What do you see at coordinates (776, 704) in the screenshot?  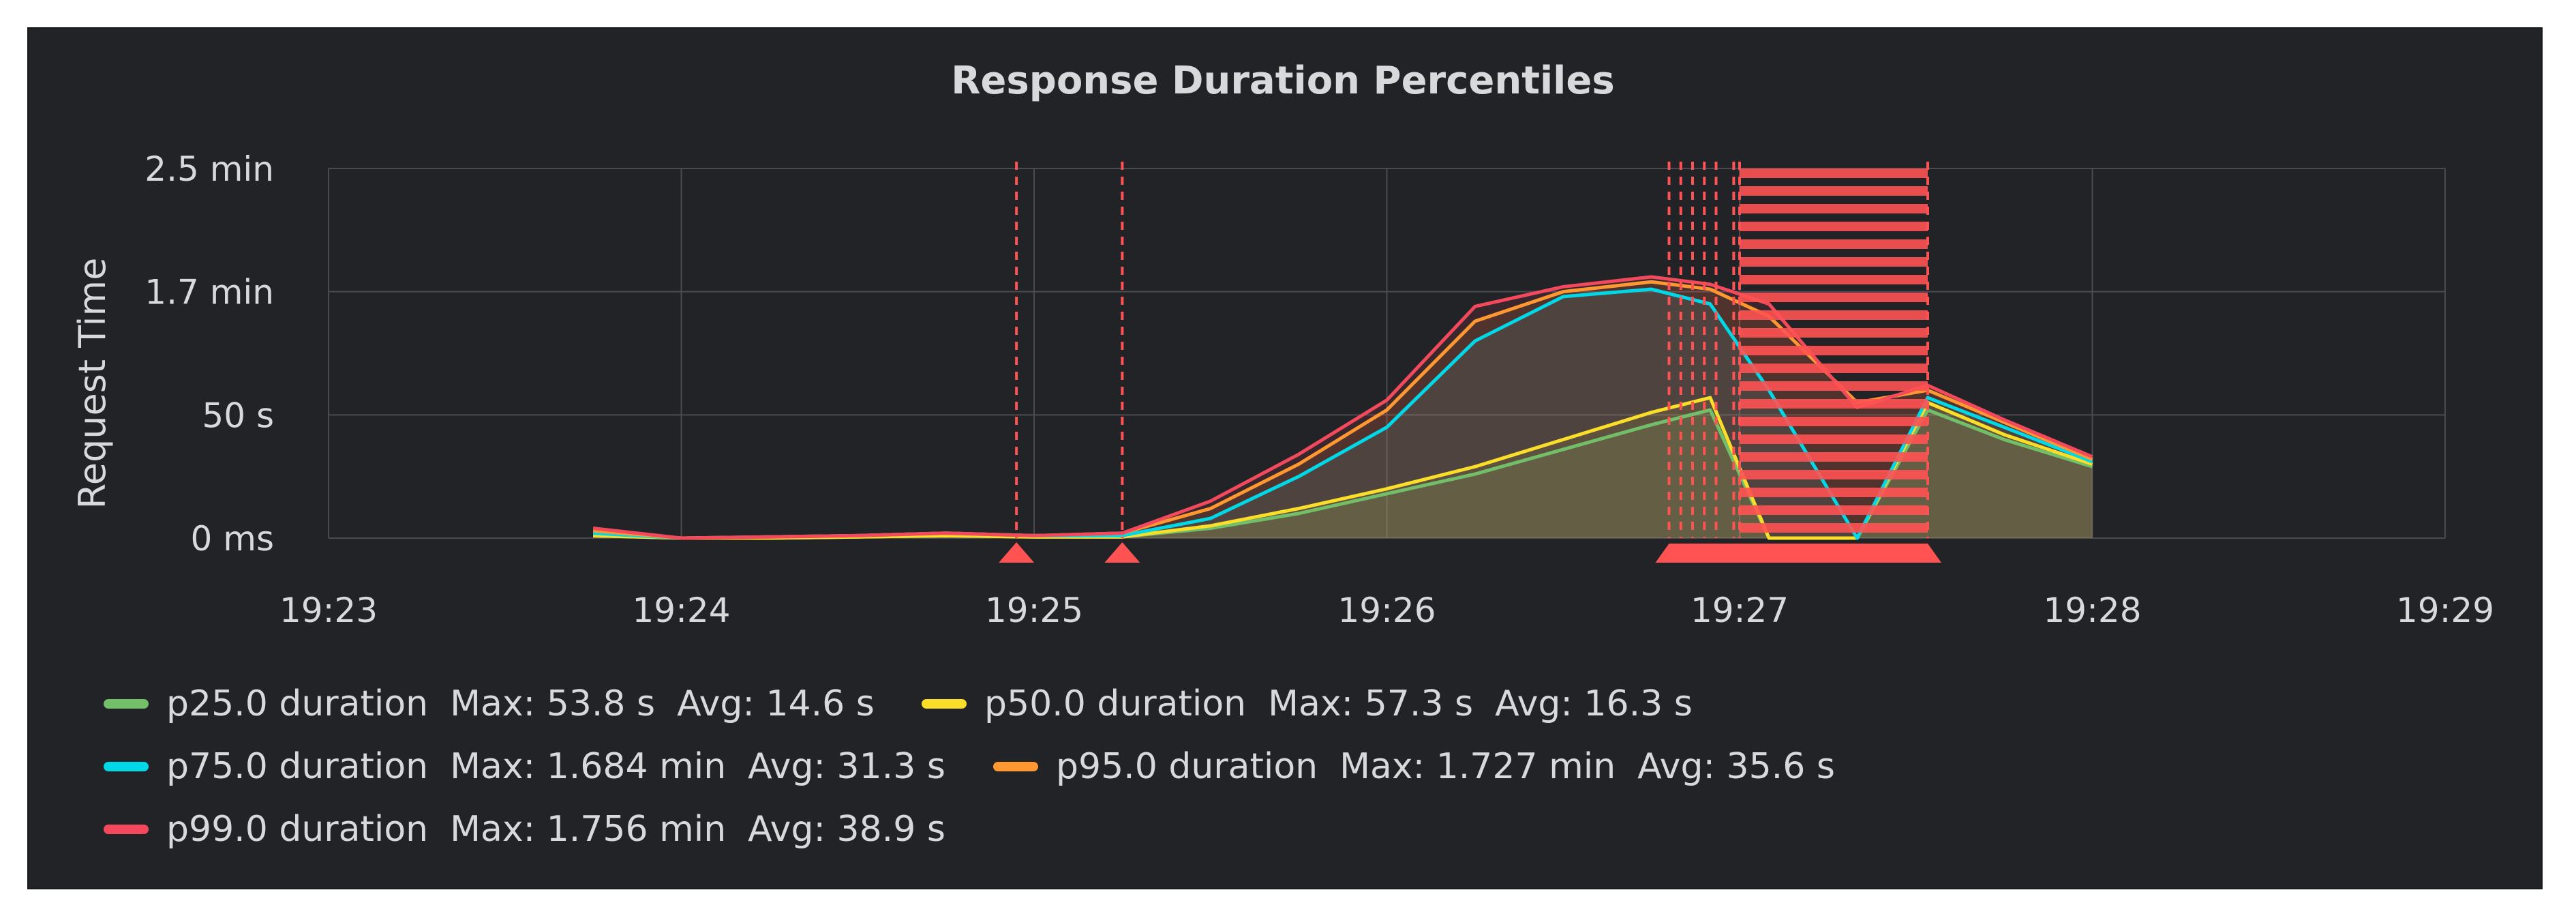 I see `legend-avg: Avg: 14.6 s` at bounding box center [776, 704].